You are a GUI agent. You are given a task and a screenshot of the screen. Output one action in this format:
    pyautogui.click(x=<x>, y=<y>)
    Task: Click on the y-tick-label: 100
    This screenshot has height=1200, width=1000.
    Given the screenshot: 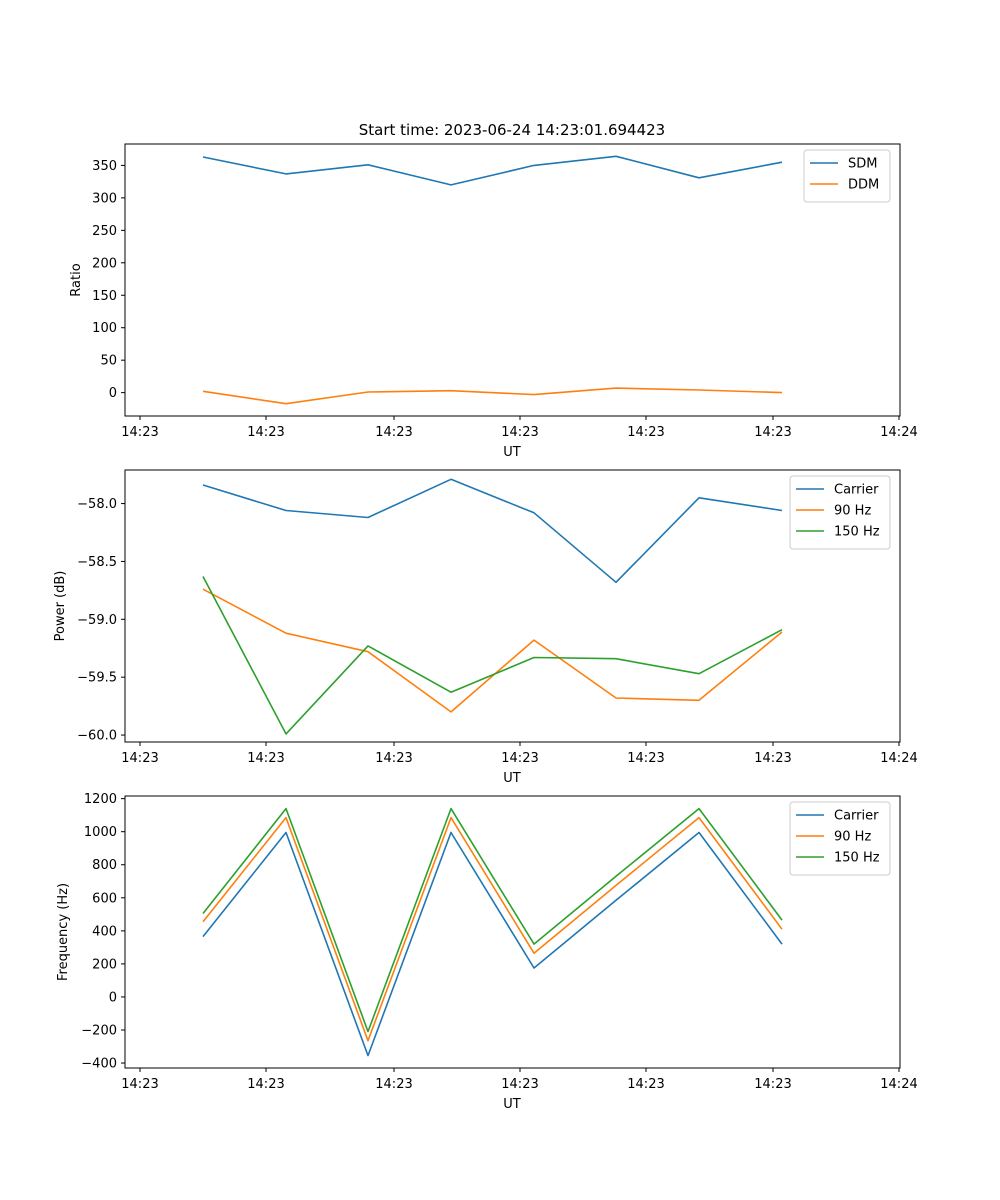 What is the action you would take?
    pyautogui.click(x=104, y=328)
    